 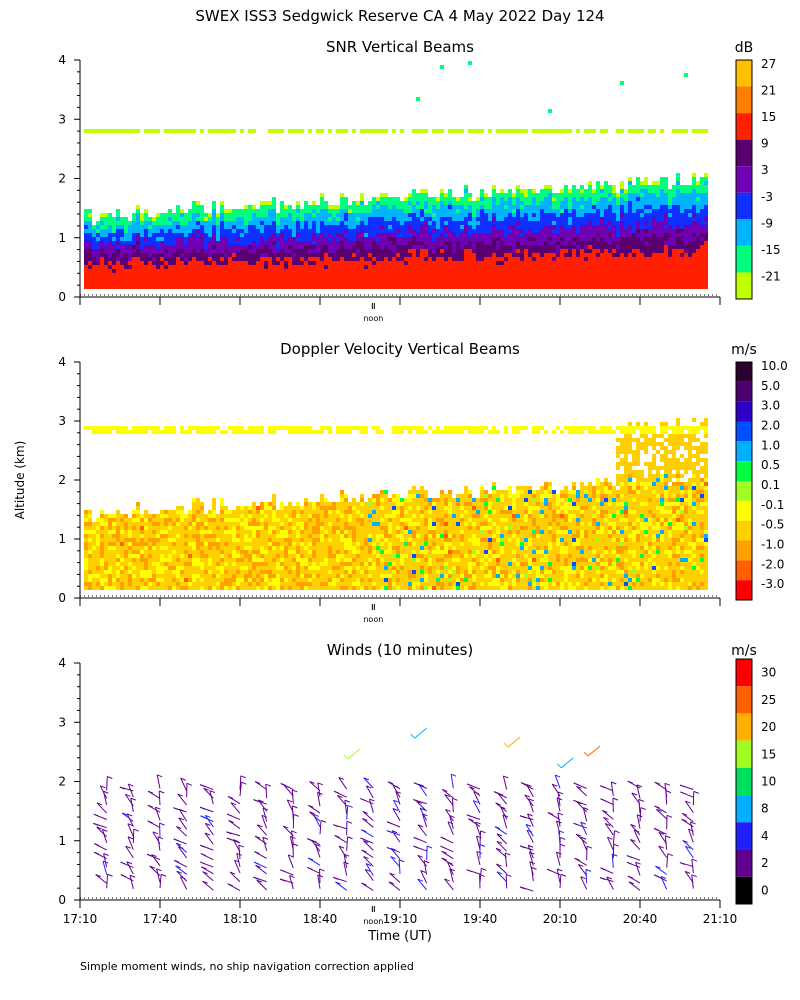 I want to click on colorbar-label: -1.0, so click(x=772, y=545).